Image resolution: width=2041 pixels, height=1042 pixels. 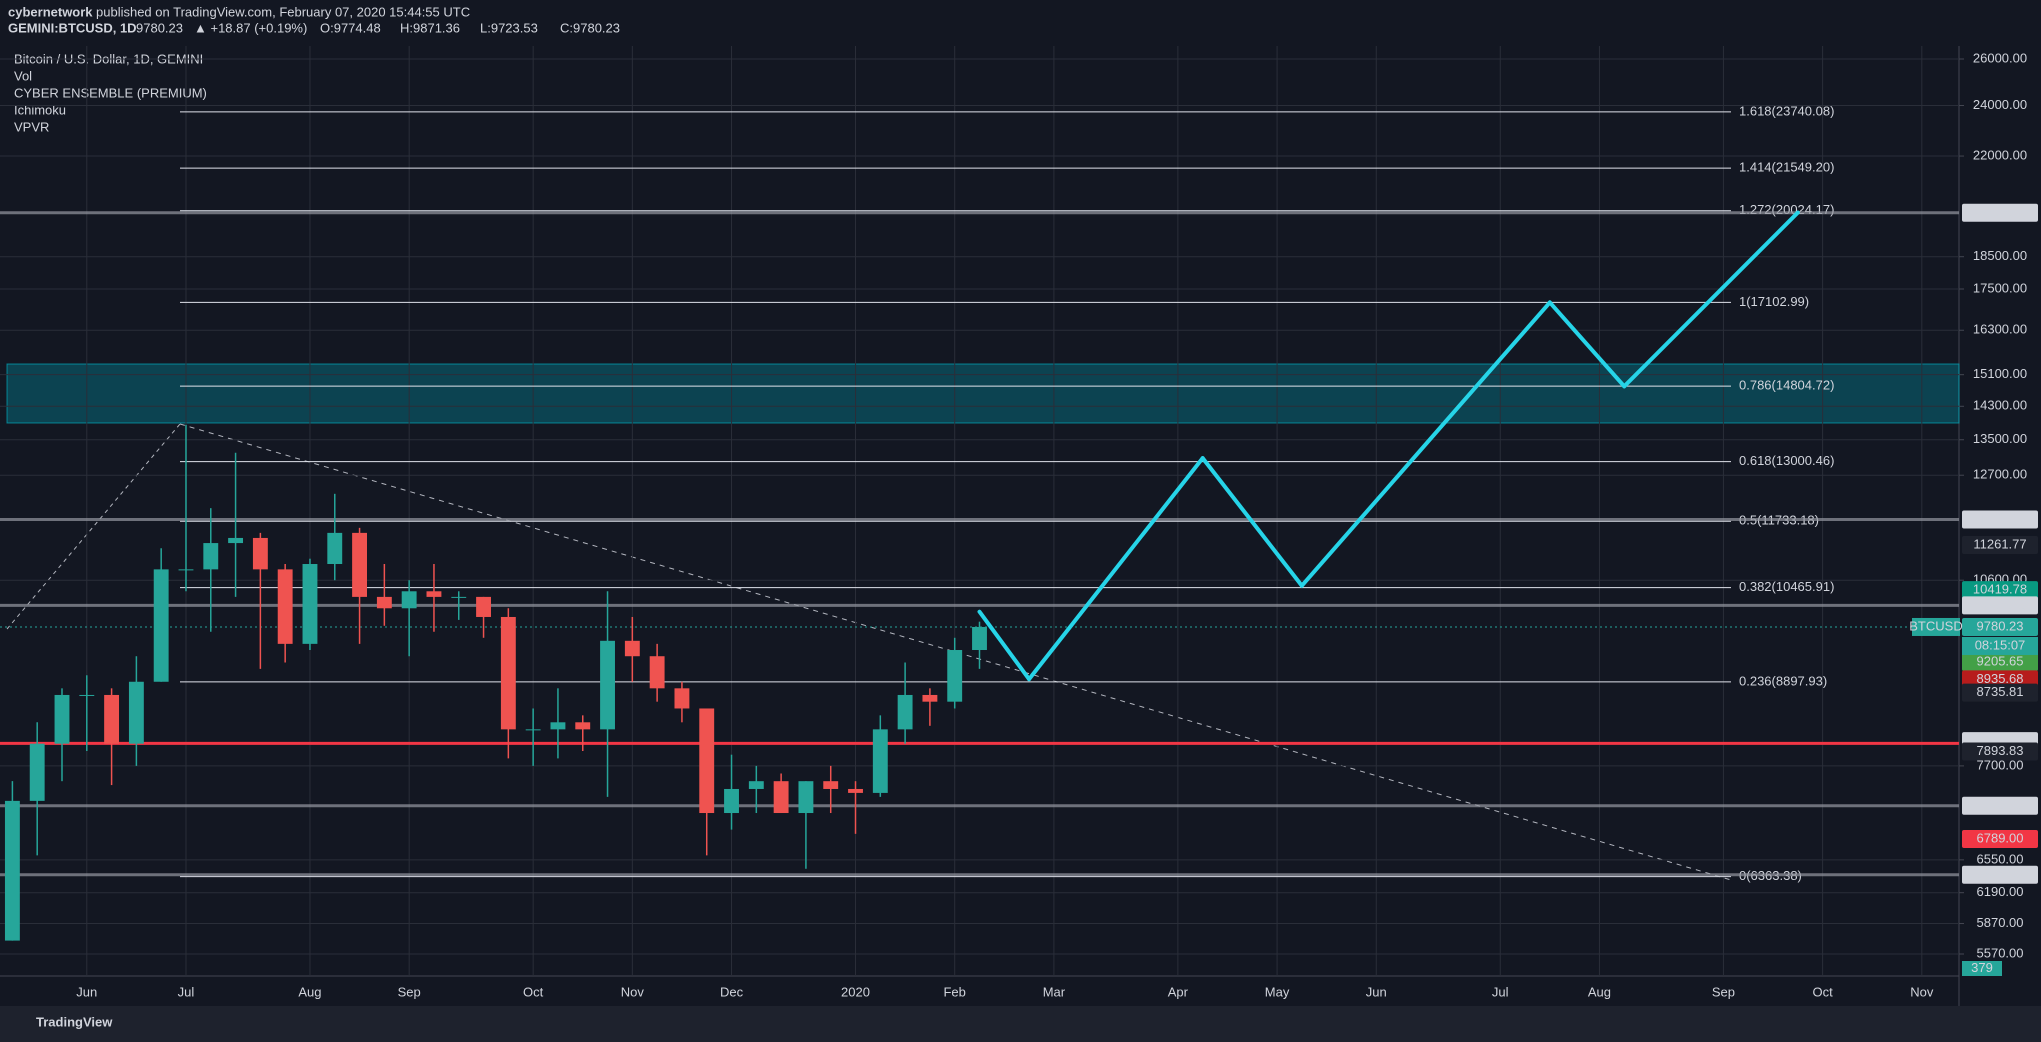 I want to click on volume-tag, so click(x=1982, y=968).